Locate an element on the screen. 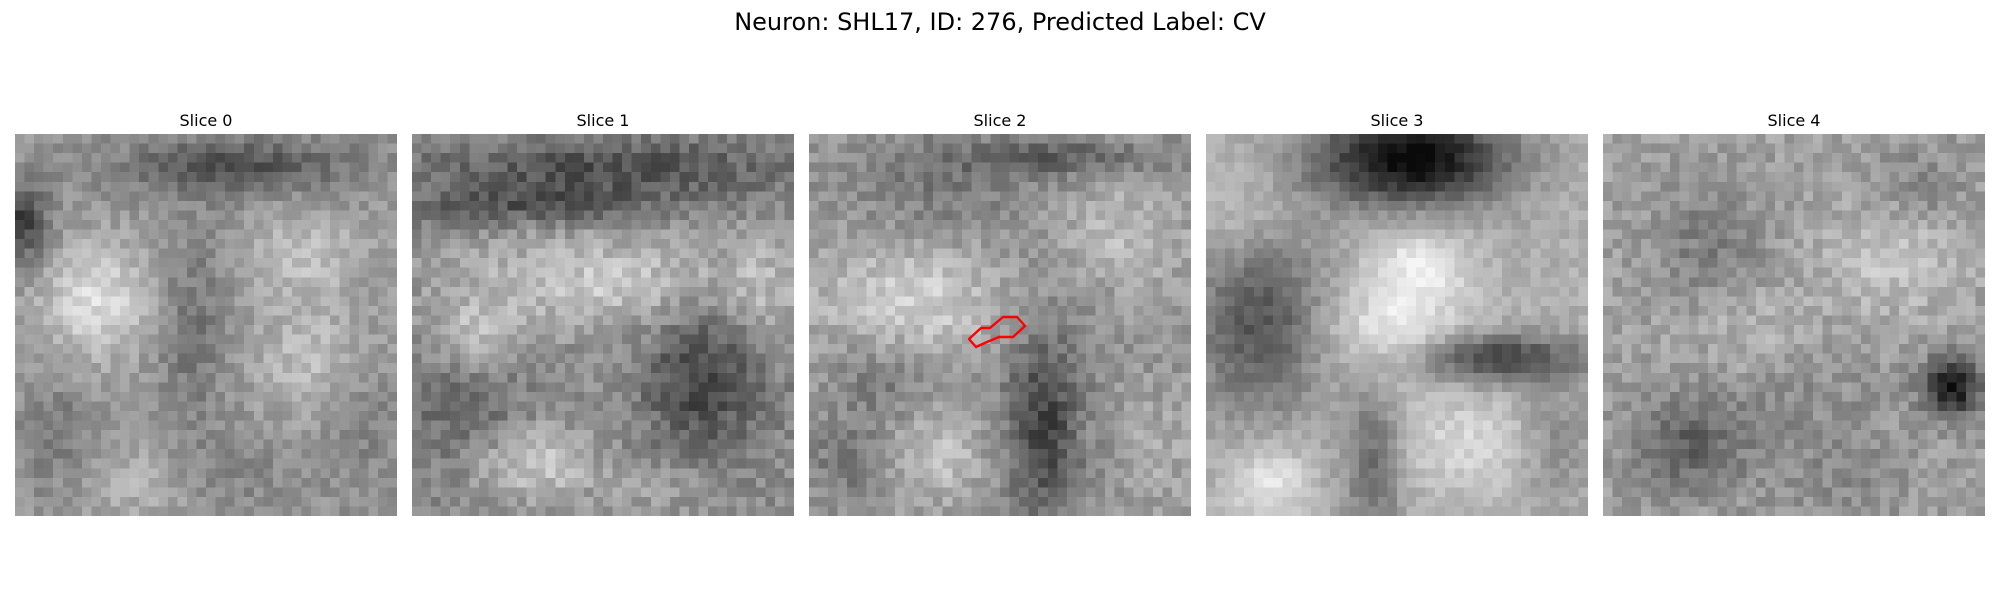 The width and height of the screenshot is (2000, 600). slice-title-4: Slice 4 is located at coordinates (1794, 120).